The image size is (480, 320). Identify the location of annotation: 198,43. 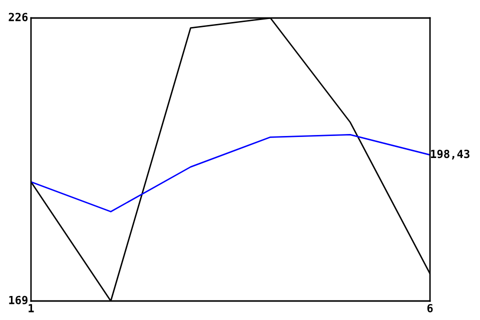
(450, 155).